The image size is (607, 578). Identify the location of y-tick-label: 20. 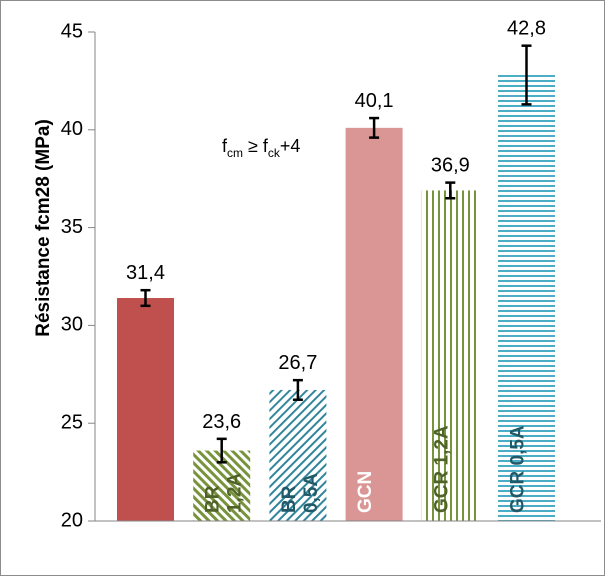
(72, 520).